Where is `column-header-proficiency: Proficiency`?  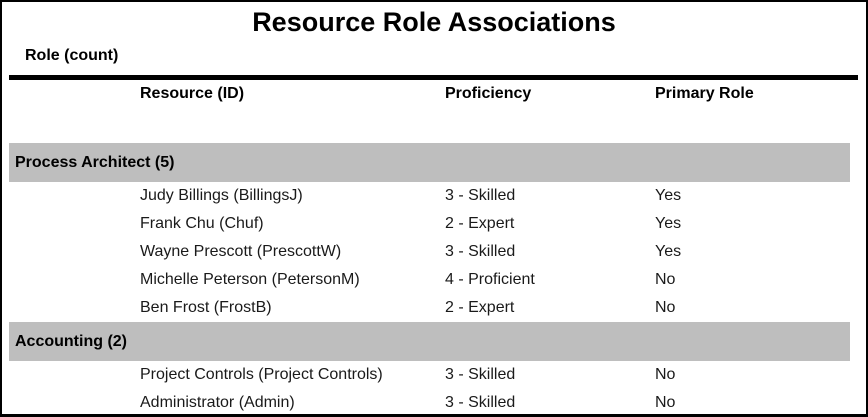 column-header-proficiency: Proficiency is located at coordinates (488, 93).